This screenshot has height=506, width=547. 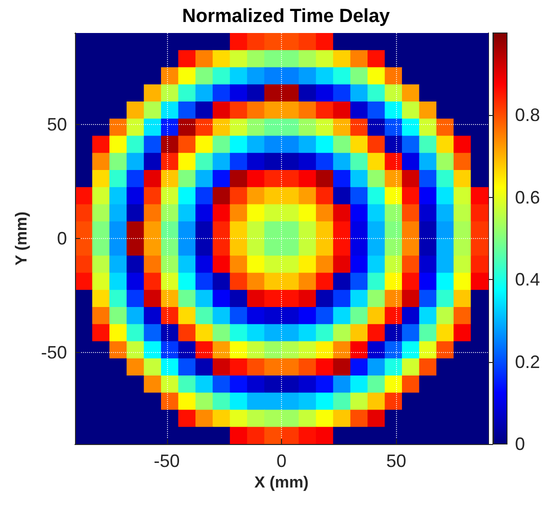 What do you see at coordinates (281, 461) in the screenshot?
I see `x-tick-label: 0` at bounding box center [281, 461].